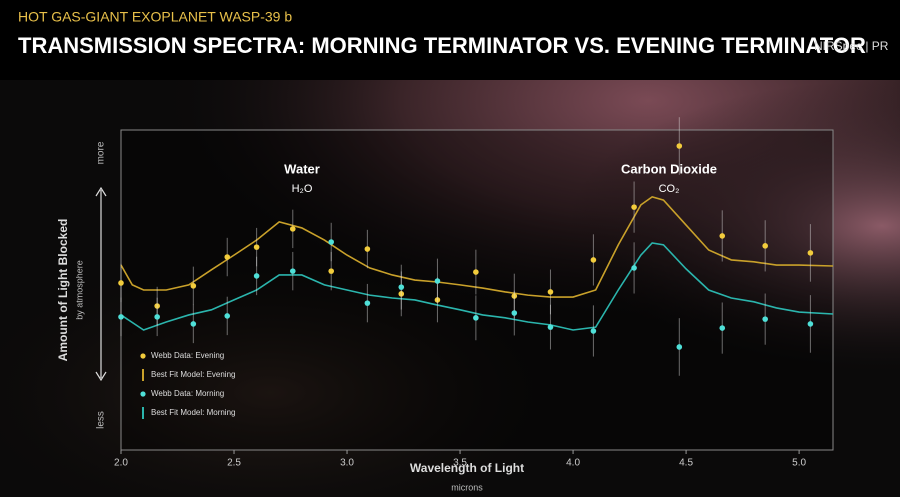 The height and width of the screenshot is (497, 900). Describe the element at coordinates (193, 374) in the screenshot. I see `legend-label: Best Fit Model: Evening` at that location.